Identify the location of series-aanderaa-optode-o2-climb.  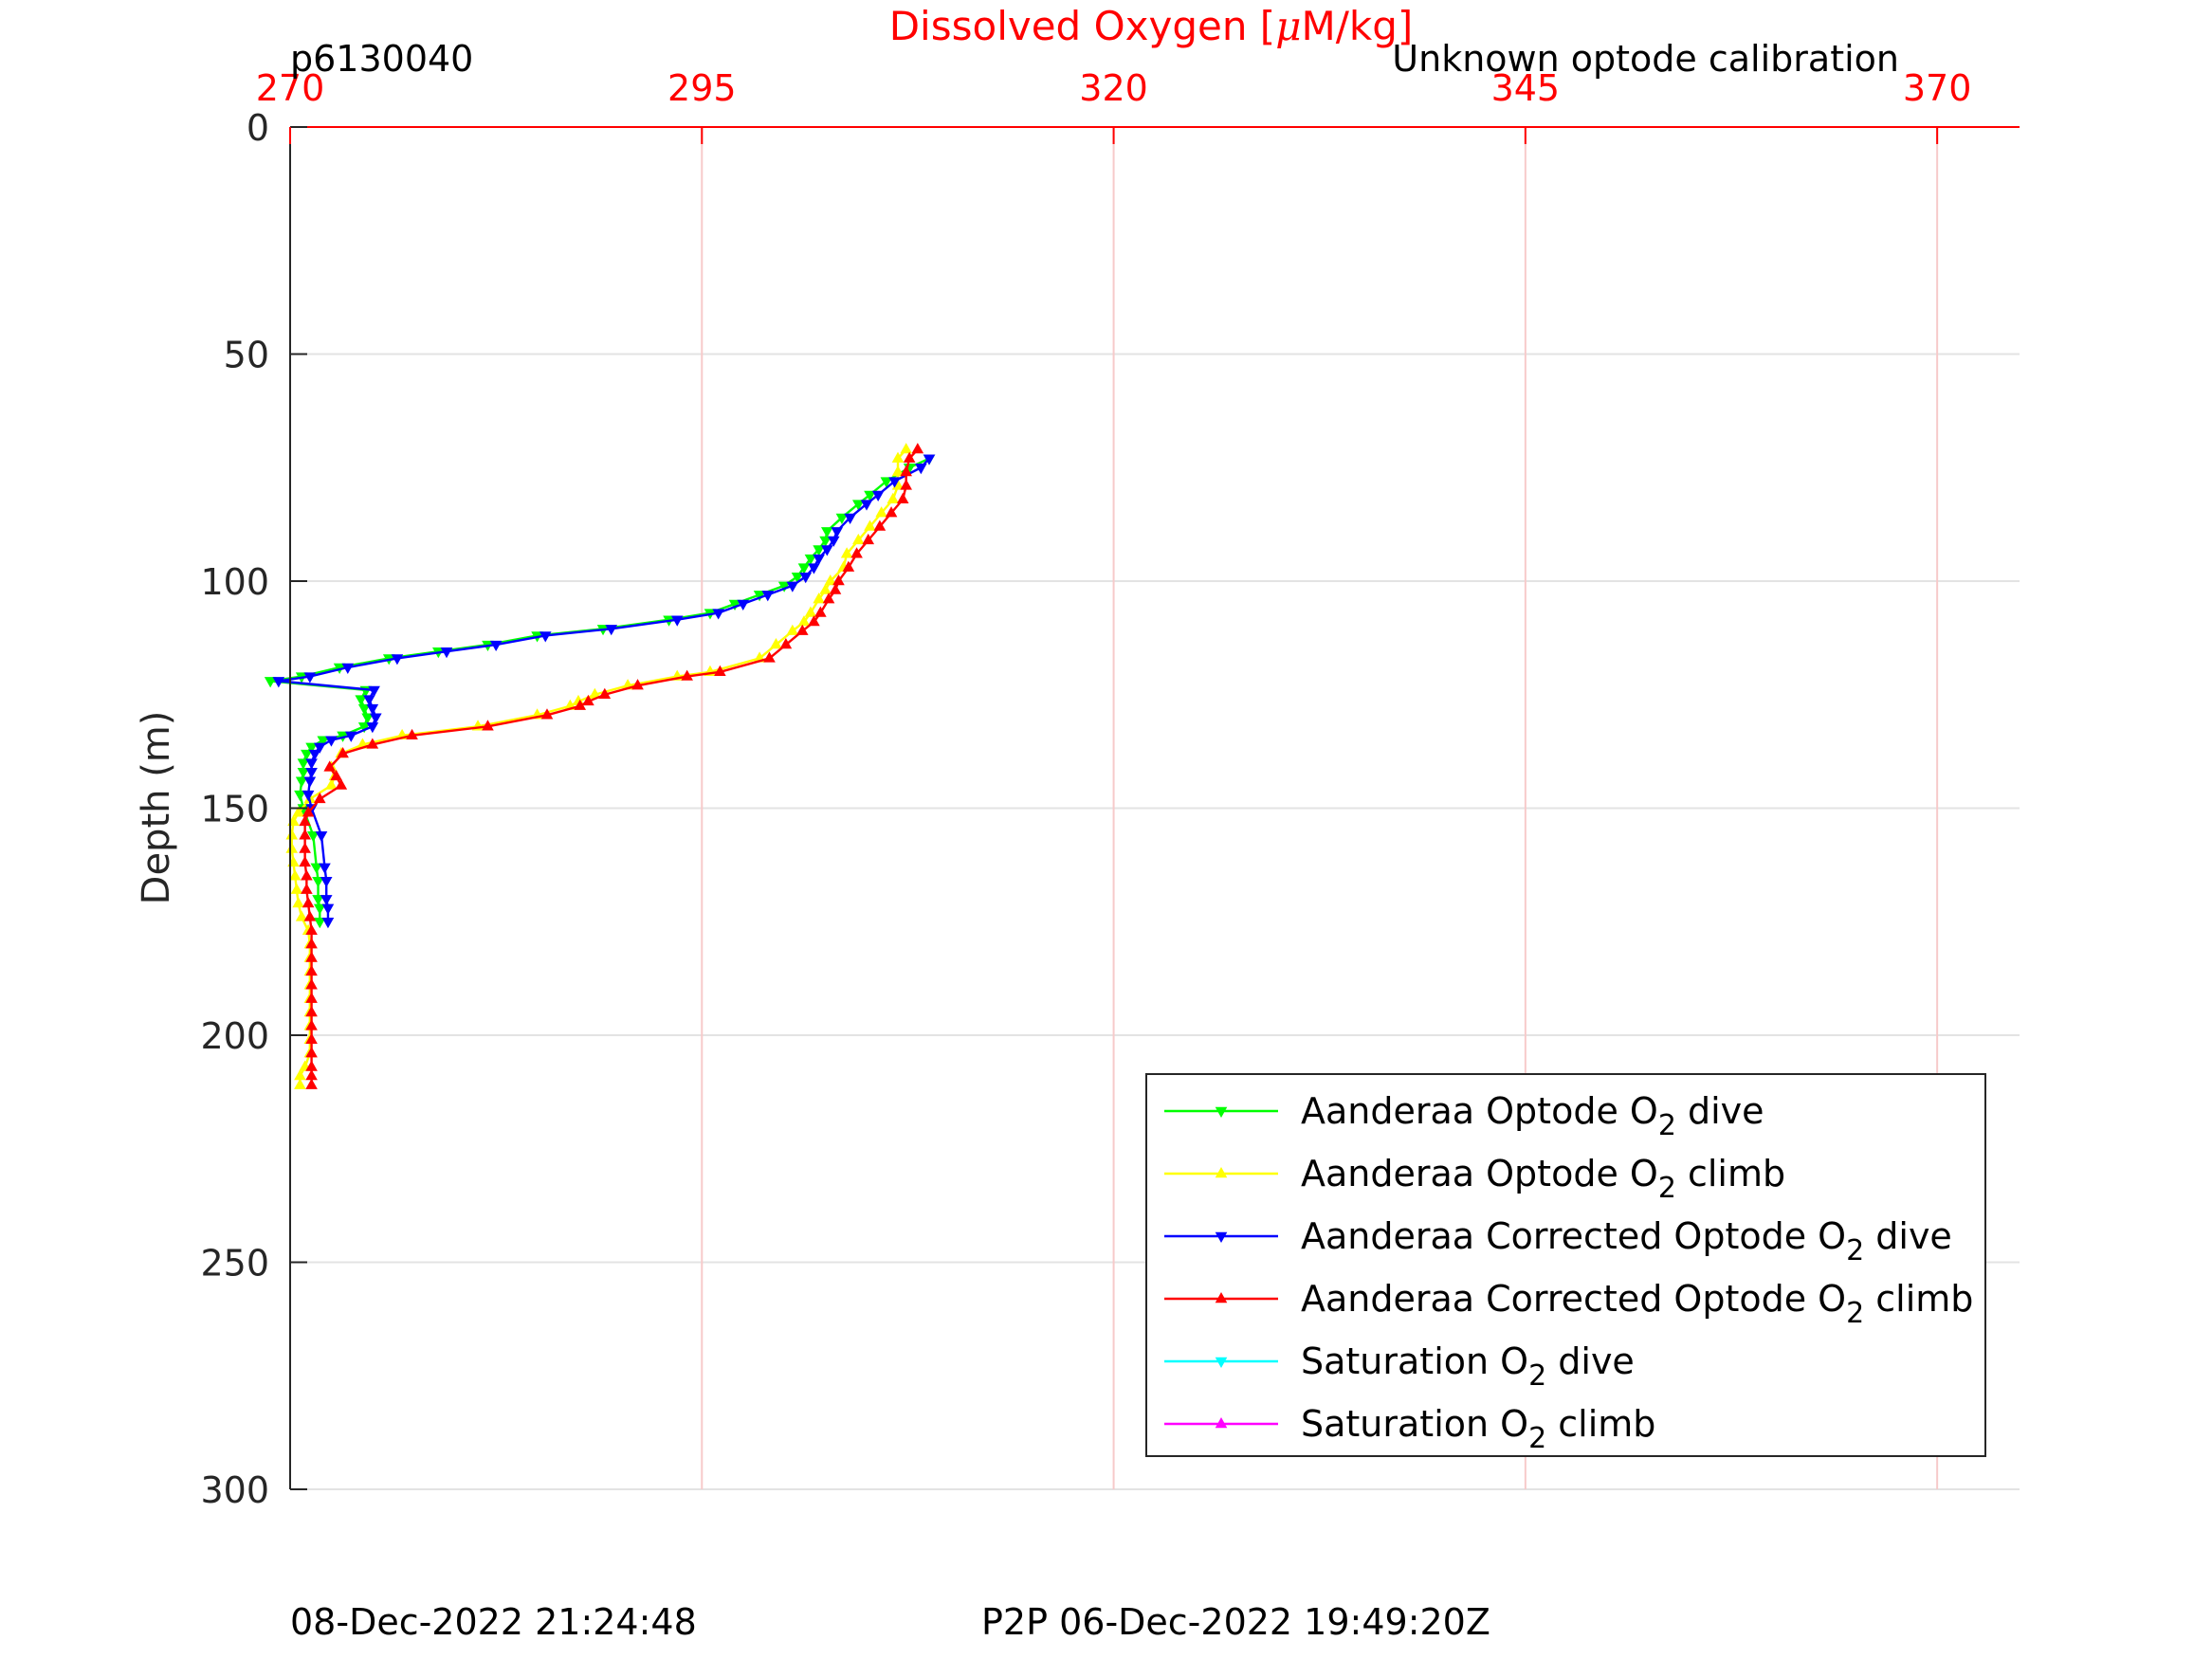
(598, 766).